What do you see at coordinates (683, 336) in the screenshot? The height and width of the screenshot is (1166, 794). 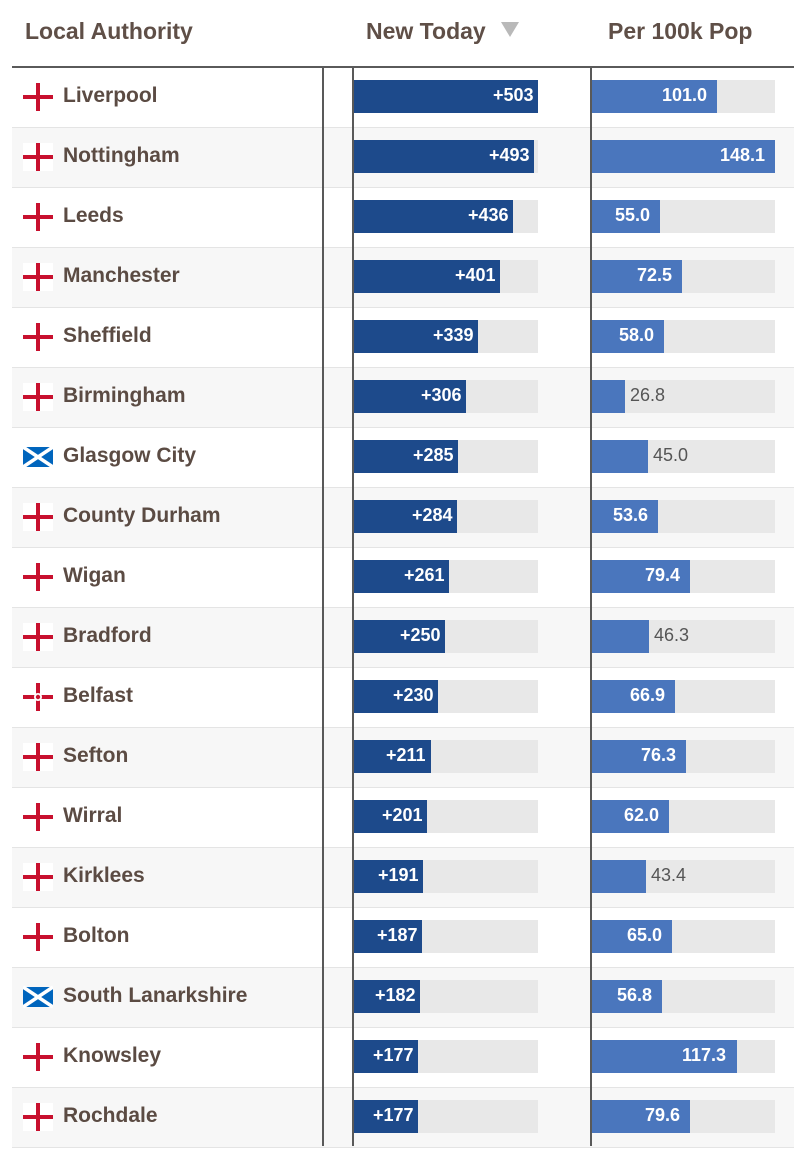 I see `per-100k-track: 58.0` at bounding box center [683, 336].